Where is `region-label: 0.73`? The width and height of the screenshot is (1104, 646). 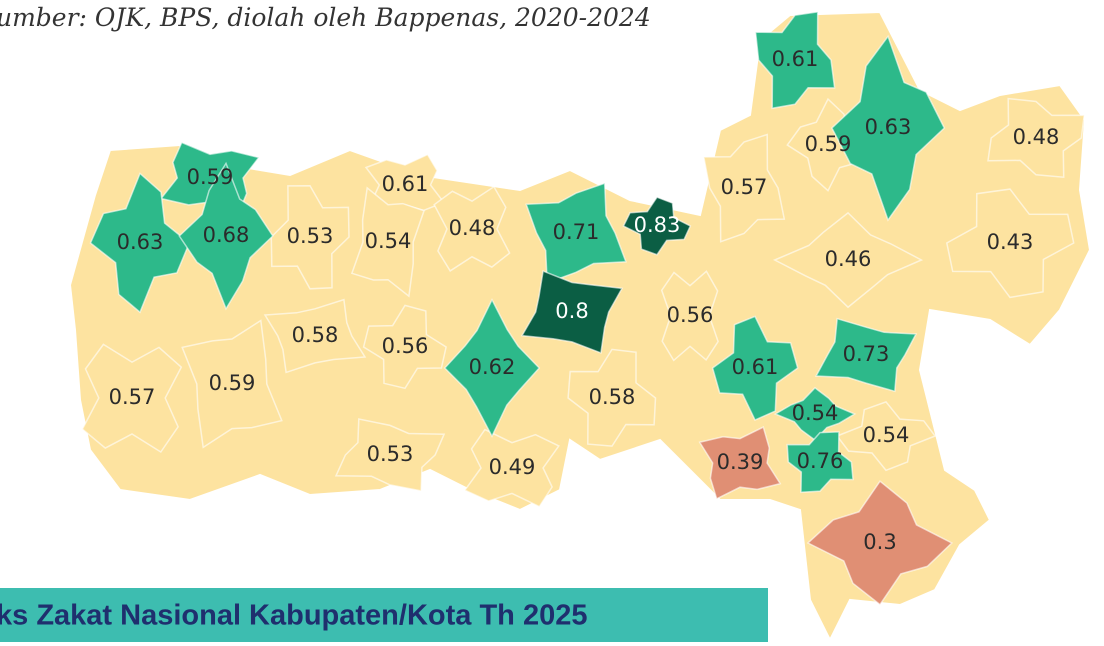
region-label: 0.73 is located at coordinates (866, 354).